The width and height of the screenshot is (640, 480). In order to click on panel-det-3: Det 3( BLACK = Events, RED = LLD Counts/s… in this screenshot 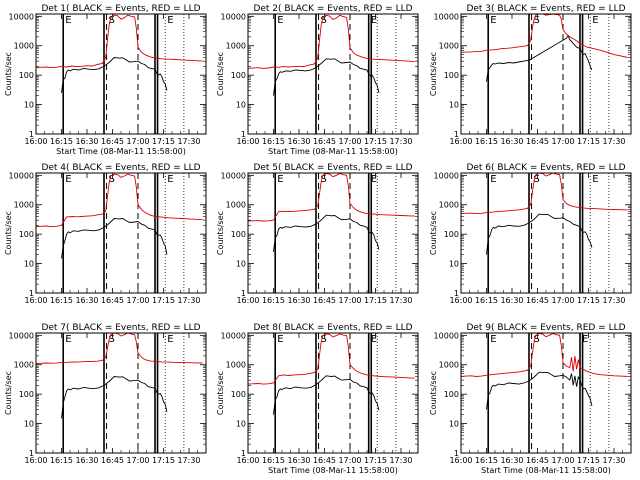, I will do `click(530, 75)`.